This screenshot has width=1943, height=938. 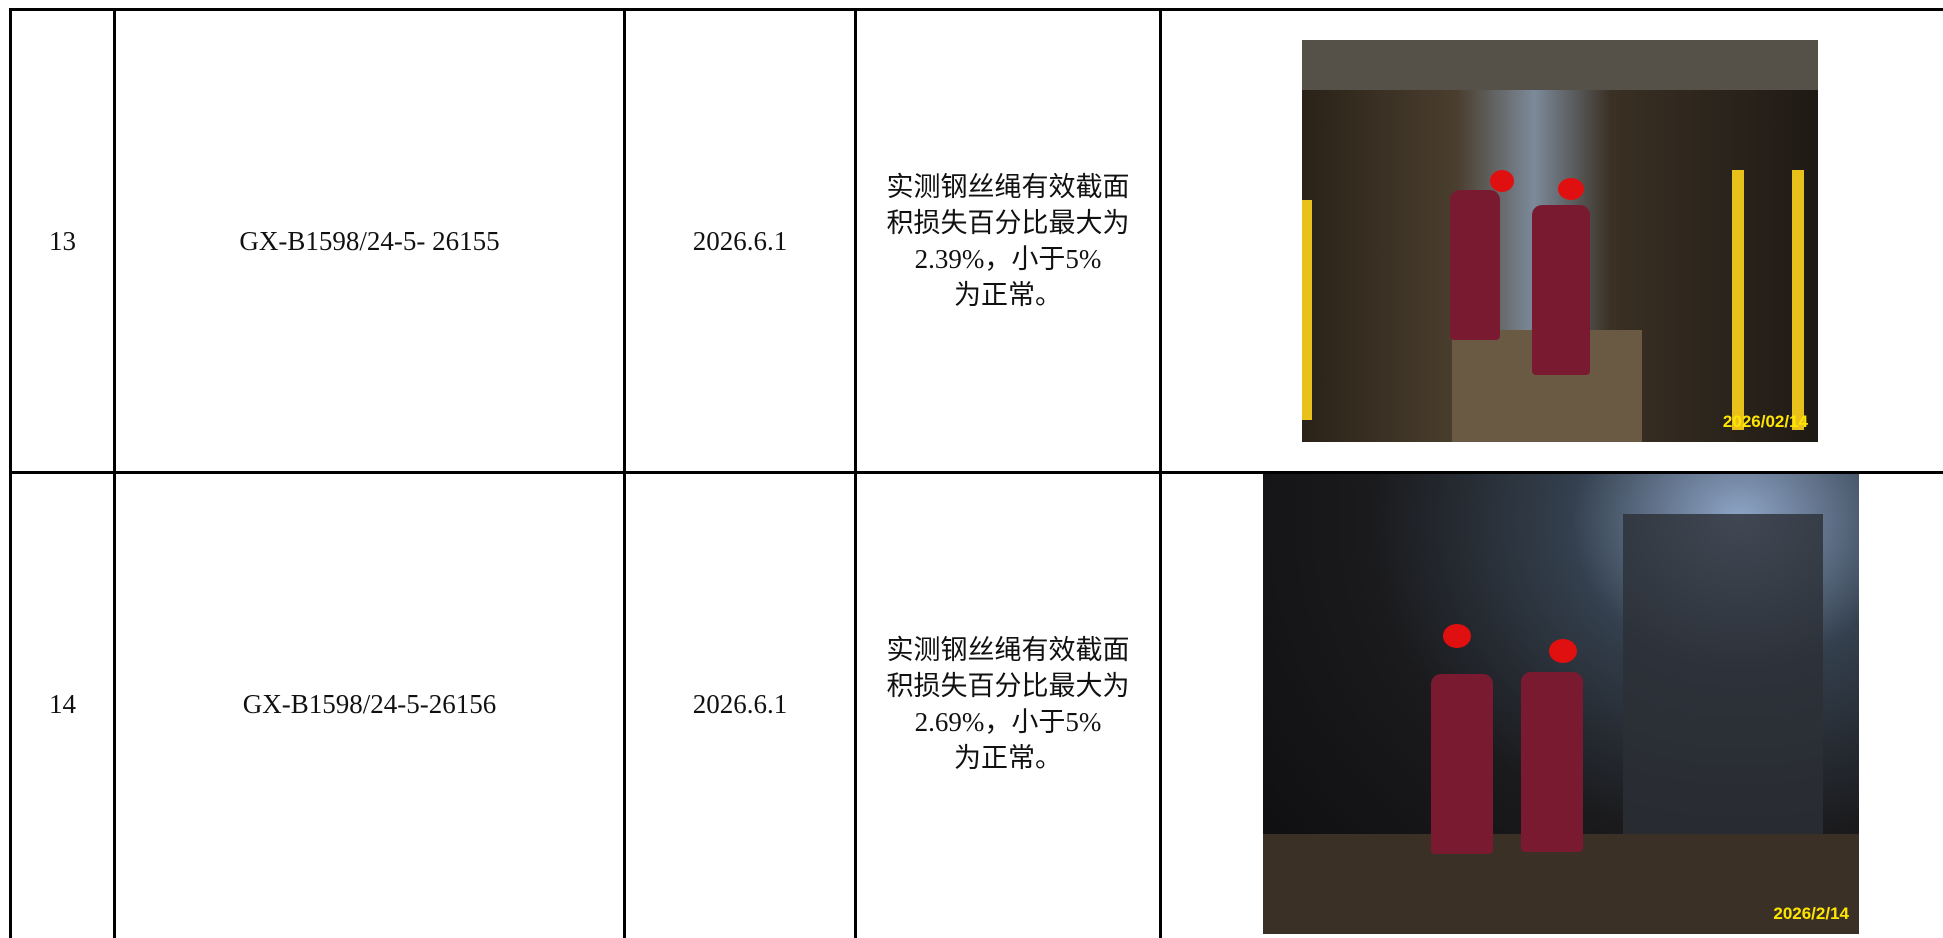 I want to click on photo-date-stamp: 2026/02/14, so click(x=1765, y=421).